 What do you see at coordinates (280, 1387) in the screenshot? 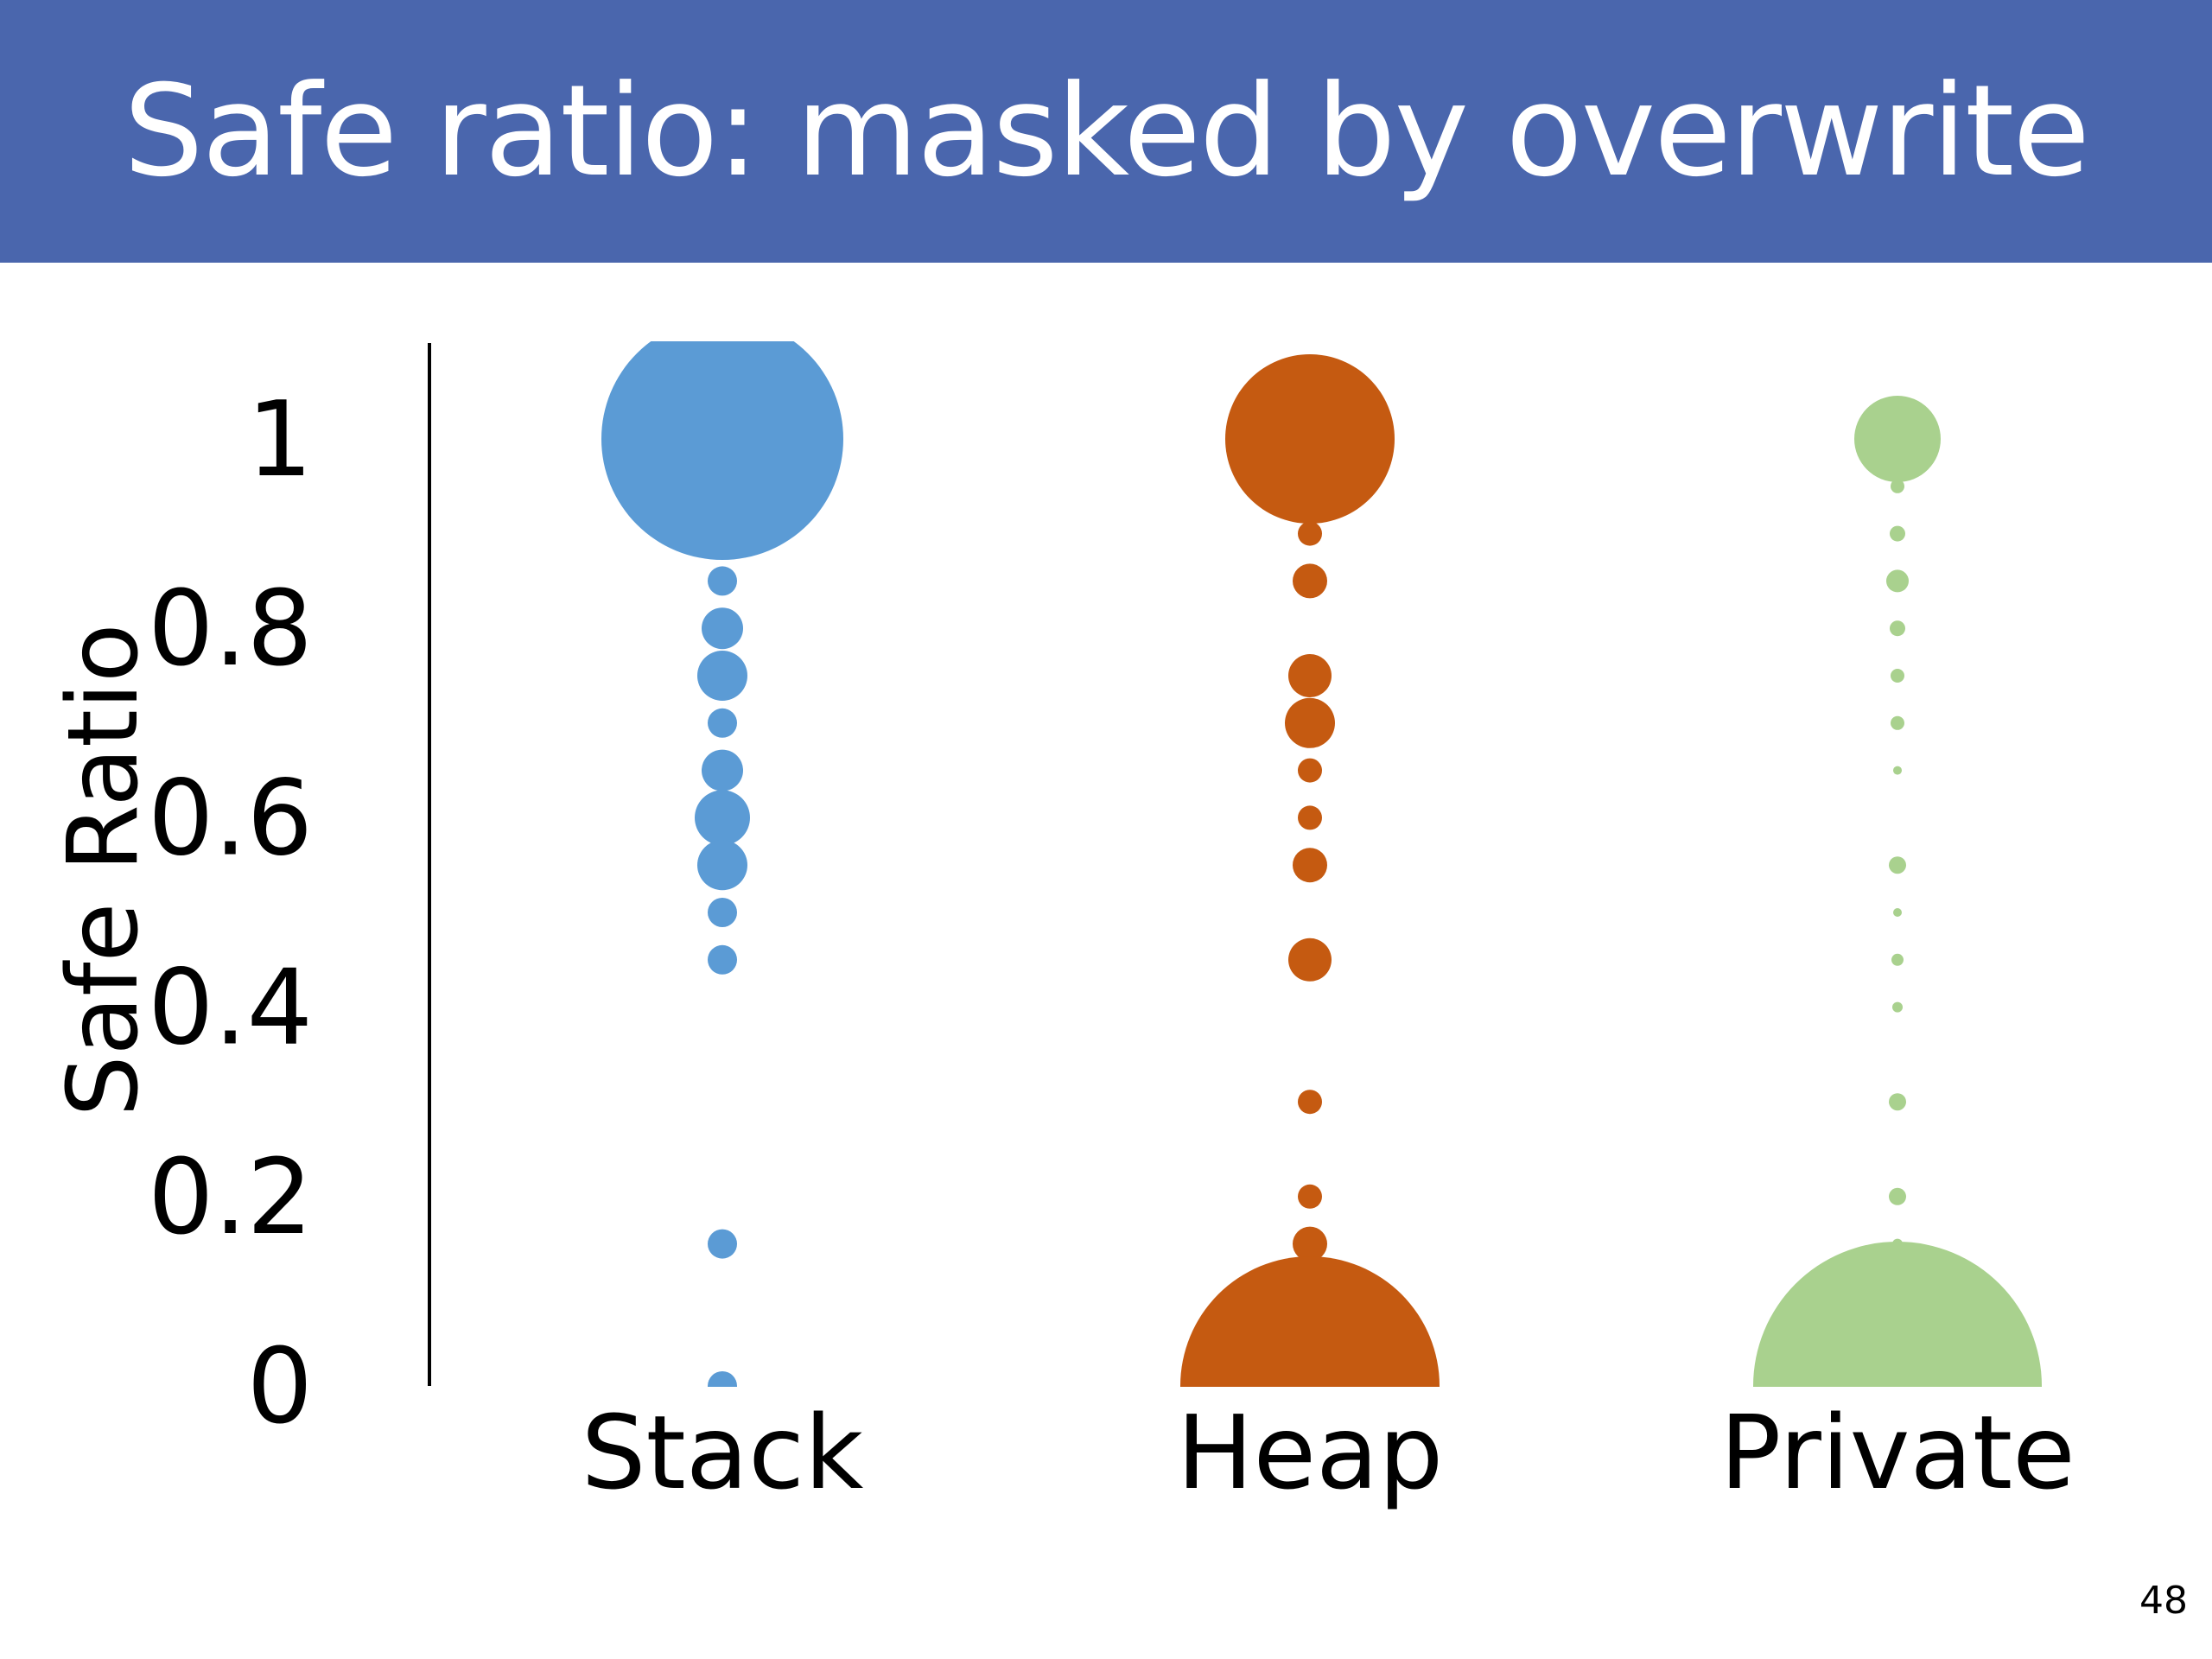
I see `y-tick-label: 0` at bounding box center [280, 1387].